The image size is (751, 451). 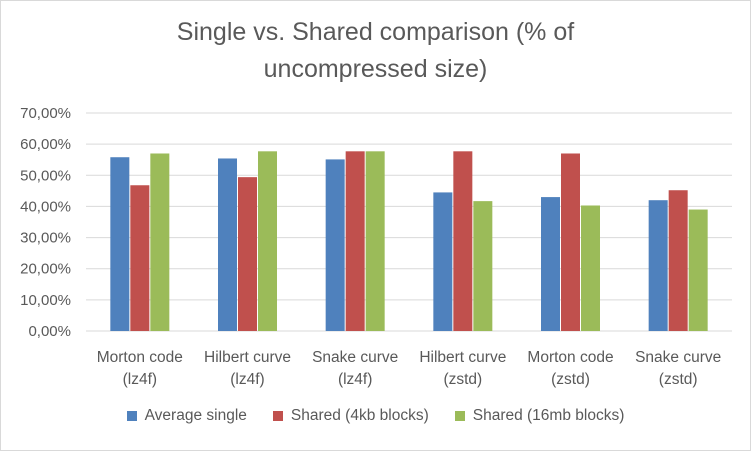 What do you see at coordinates (45, 269) in the screenshot?
I see `y-tick-label: 20,00%` at bounding box center [45, 269].